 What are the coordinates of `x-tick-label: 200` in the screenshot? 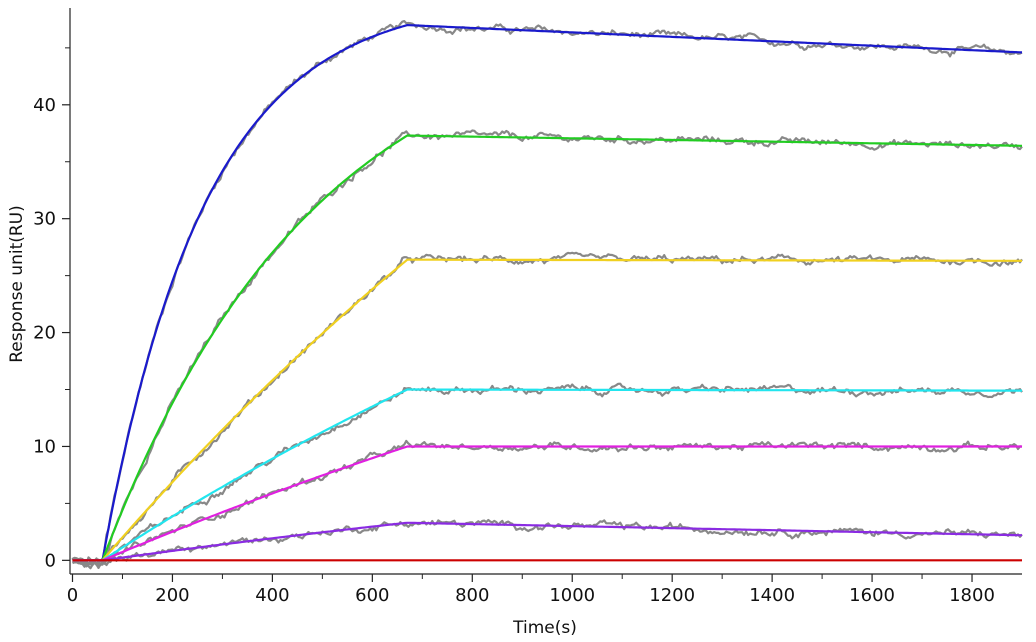 It's located at (172, 595).